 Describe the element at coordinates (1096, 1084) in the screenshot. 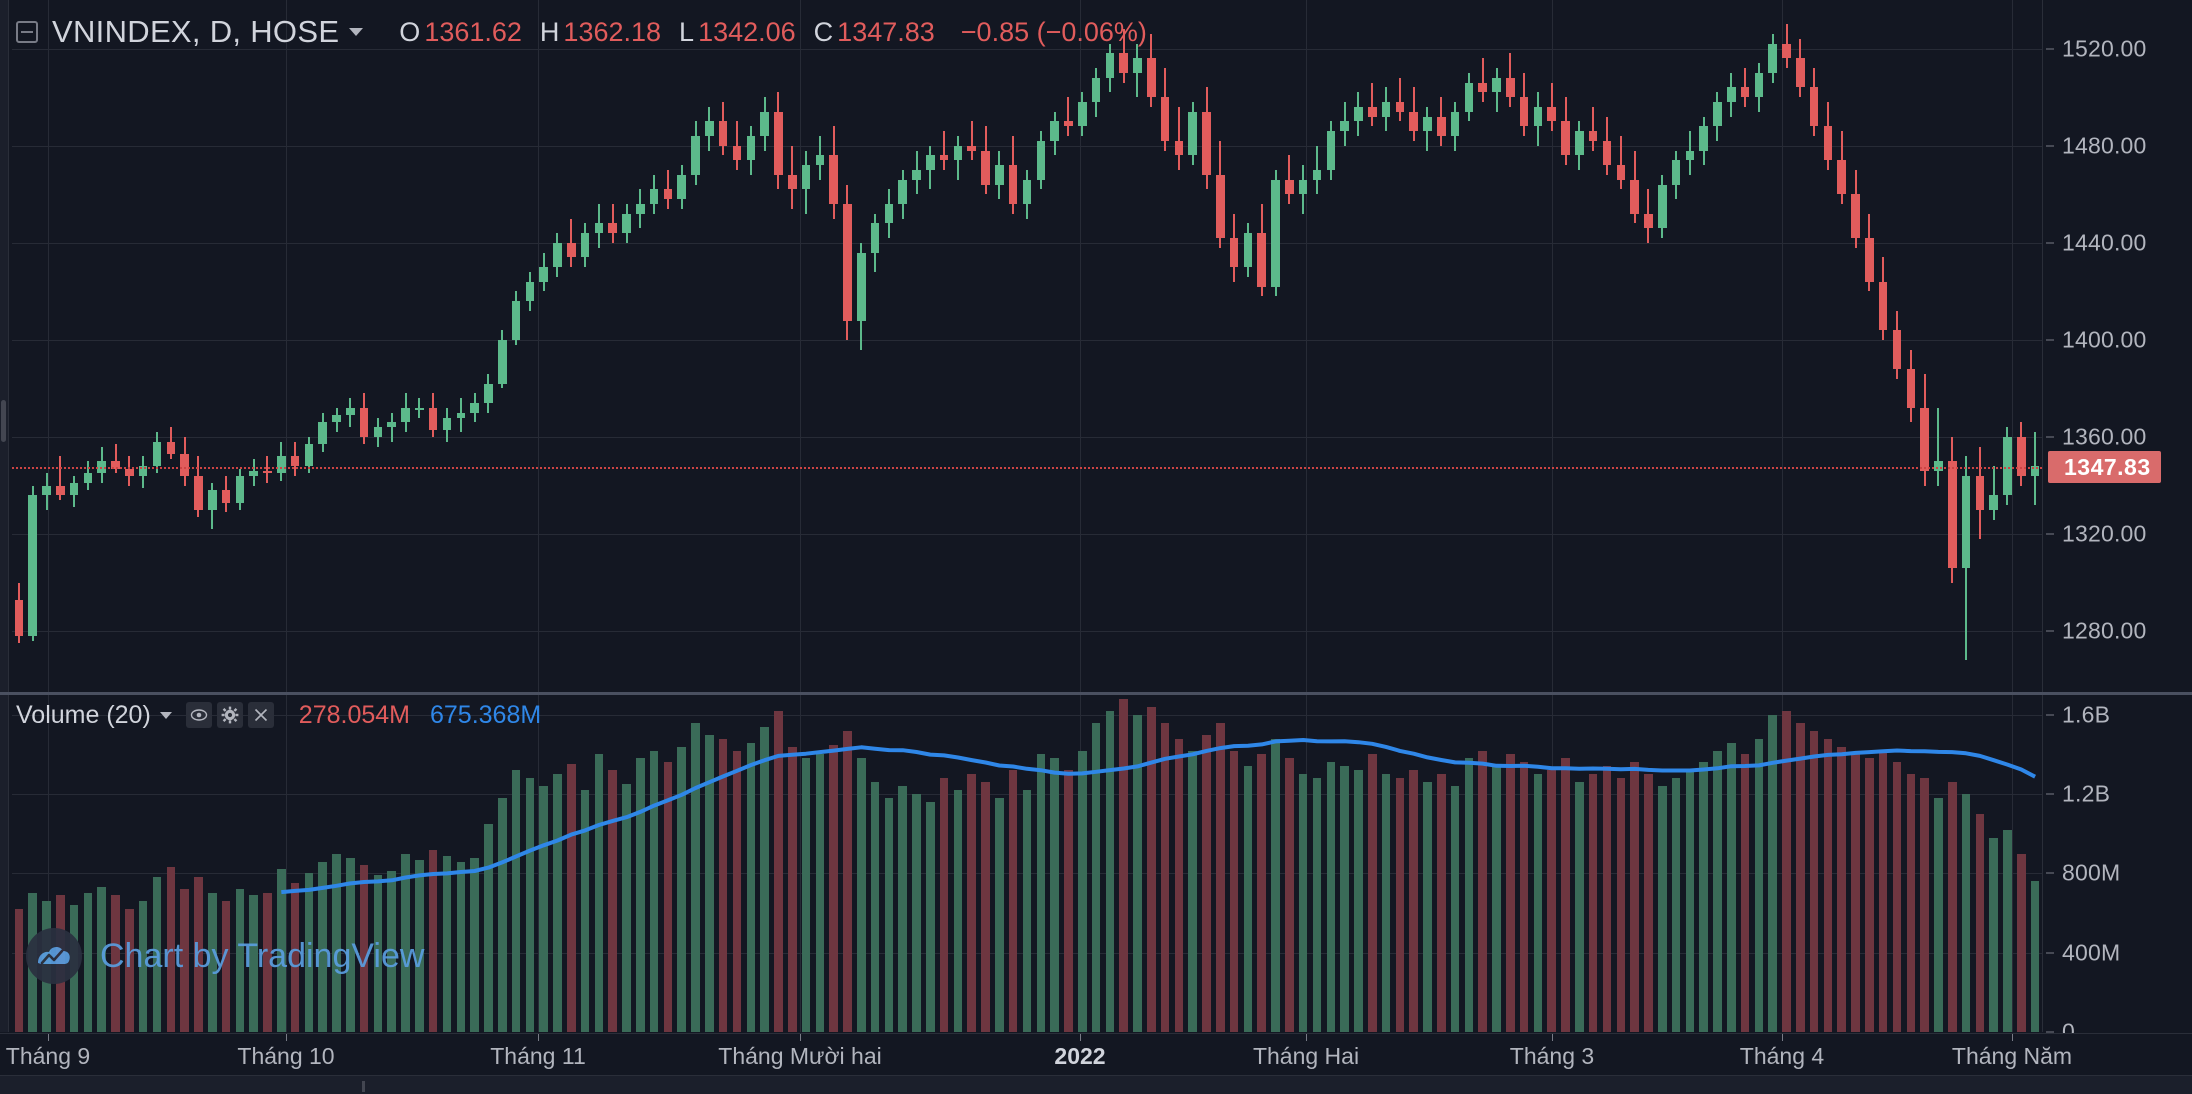

I see `bottom-scrollbar` at that location.